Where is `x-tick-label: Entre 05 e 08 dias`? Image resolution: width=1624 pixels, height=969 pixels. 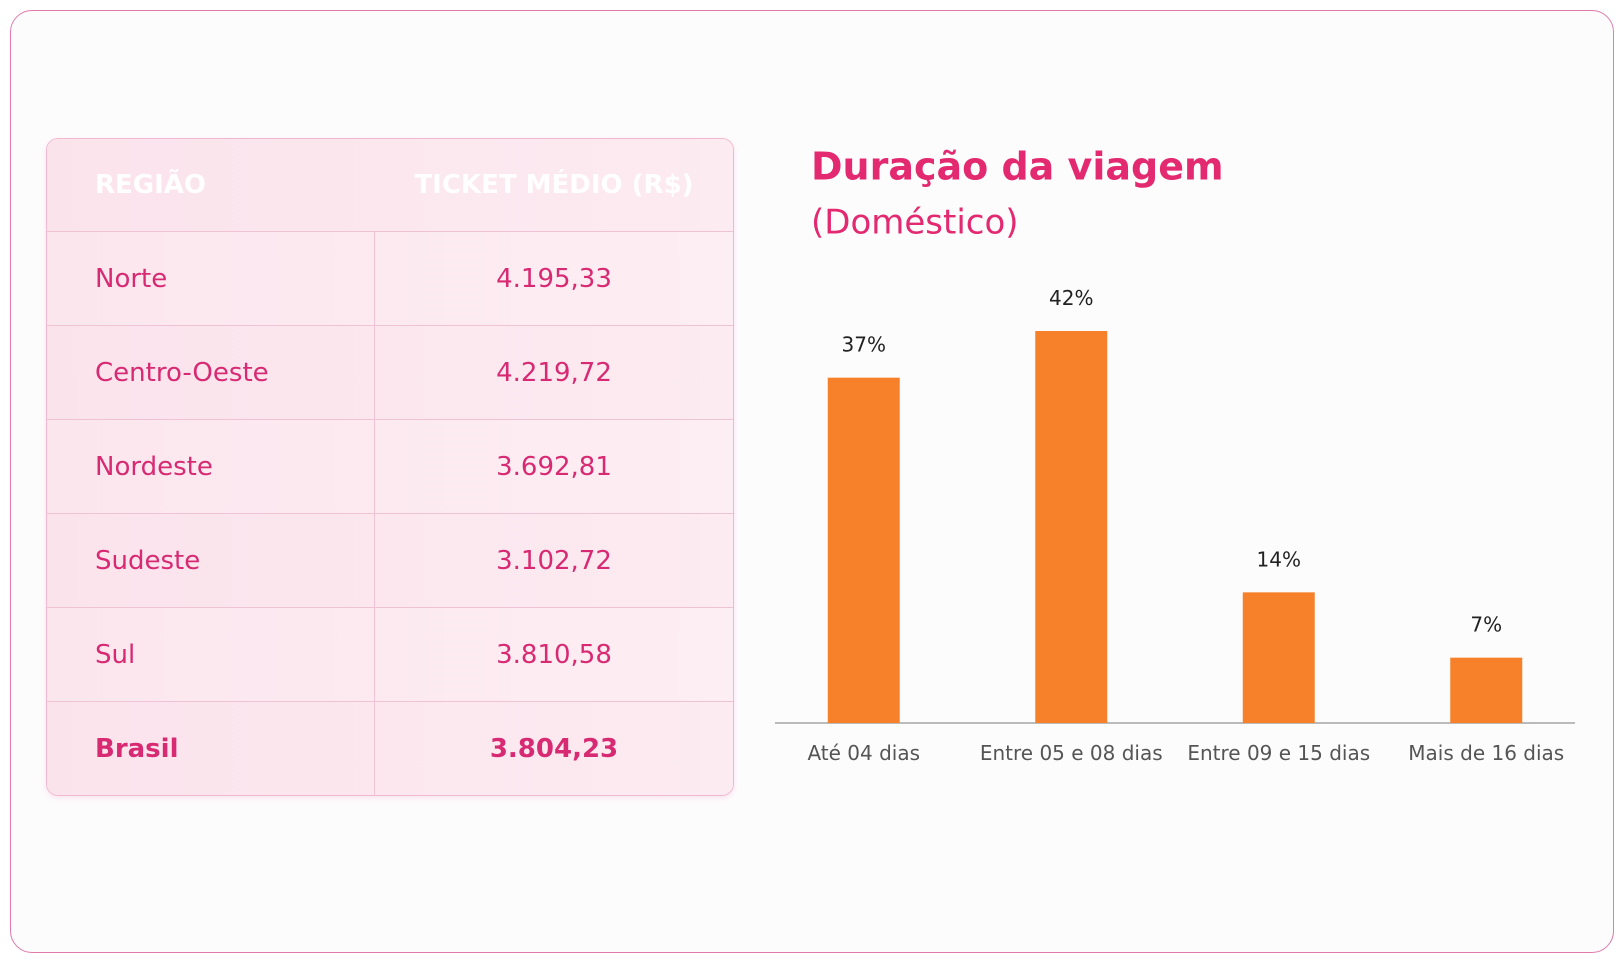 x-tick-label: Entre 05 e 08 dias is located at coordinates (1071, 753).